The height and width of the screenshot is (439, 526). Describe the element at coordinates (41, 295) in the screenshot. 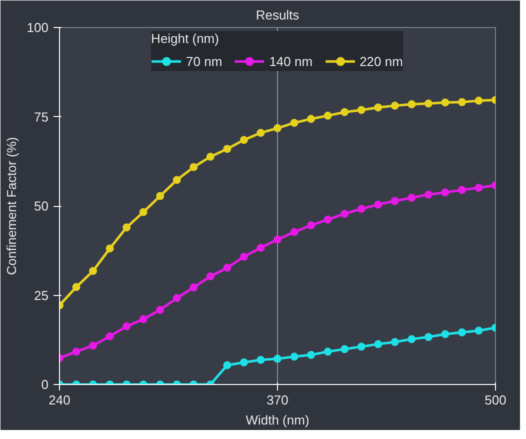

I see `y-tick-label: 25` at that location.